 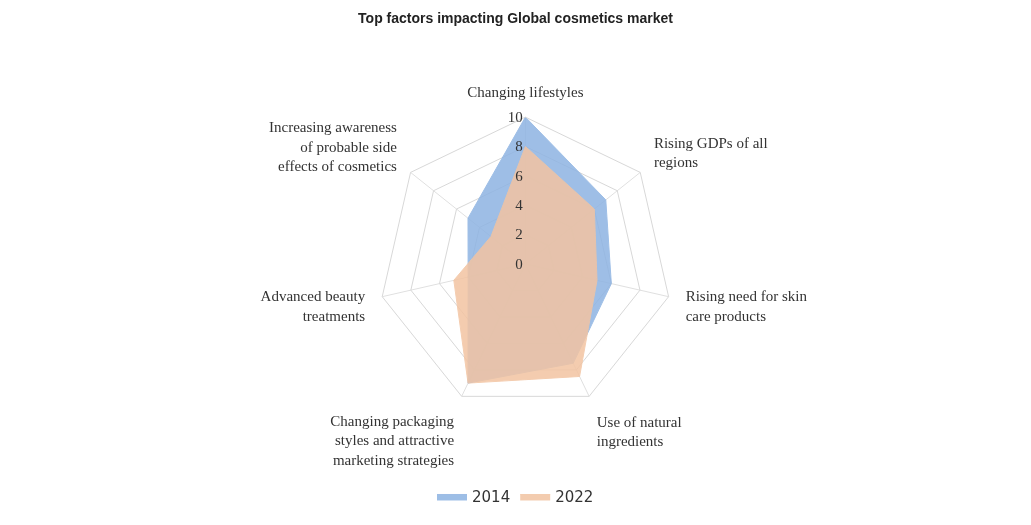 What do you see at coordinates (519, 263) in the screenshot?
I see `y-tick-label: 0` at bounding box center [519, 263].